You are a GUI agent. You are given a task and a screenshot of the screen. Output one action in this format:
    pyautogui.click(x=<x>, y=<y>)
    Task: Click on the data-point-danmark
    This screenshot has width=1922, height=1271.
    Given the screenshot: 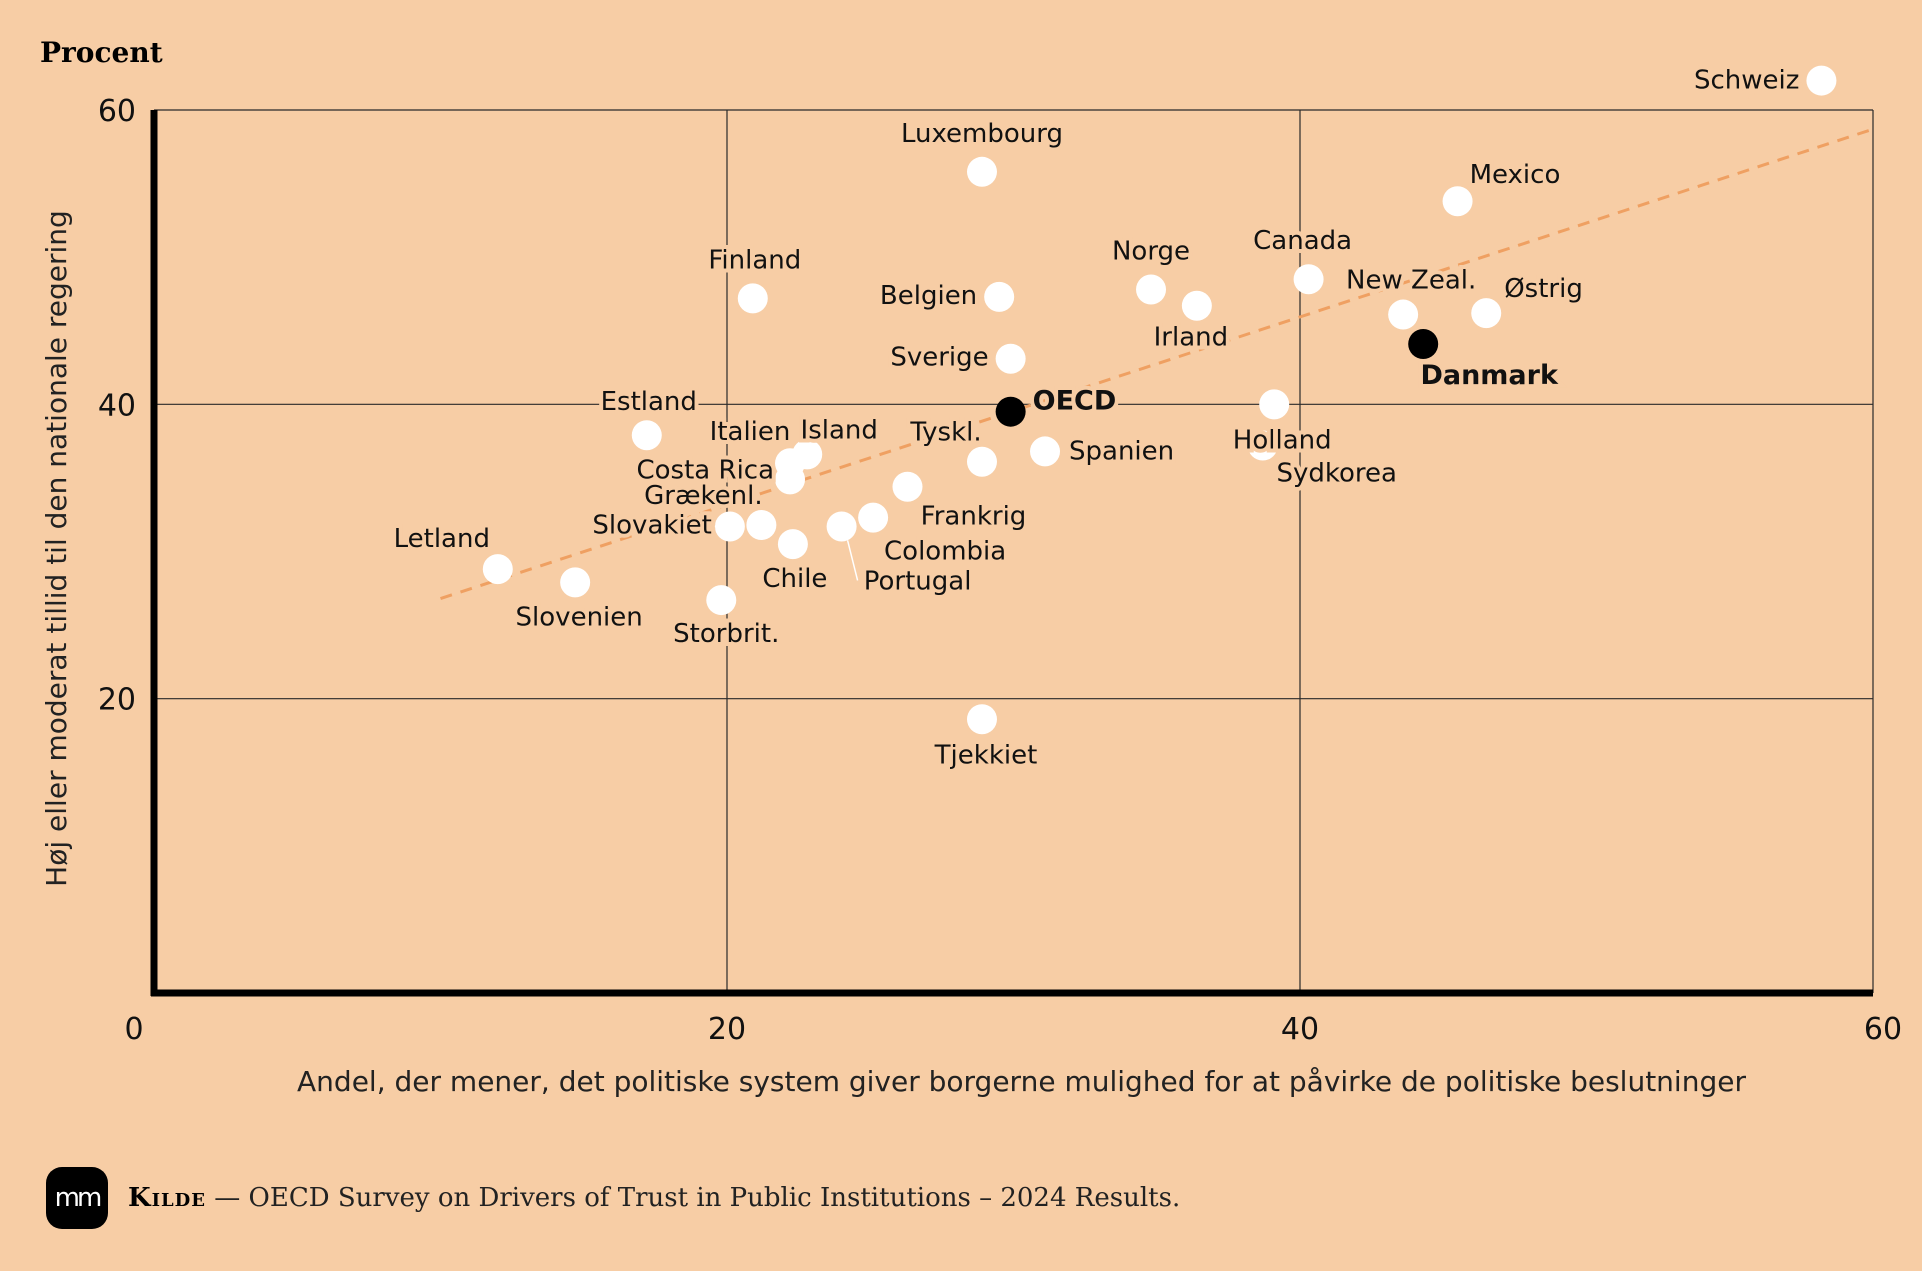 What is the action you would take?
    pyautogui.click(x=1423, y=343)
    